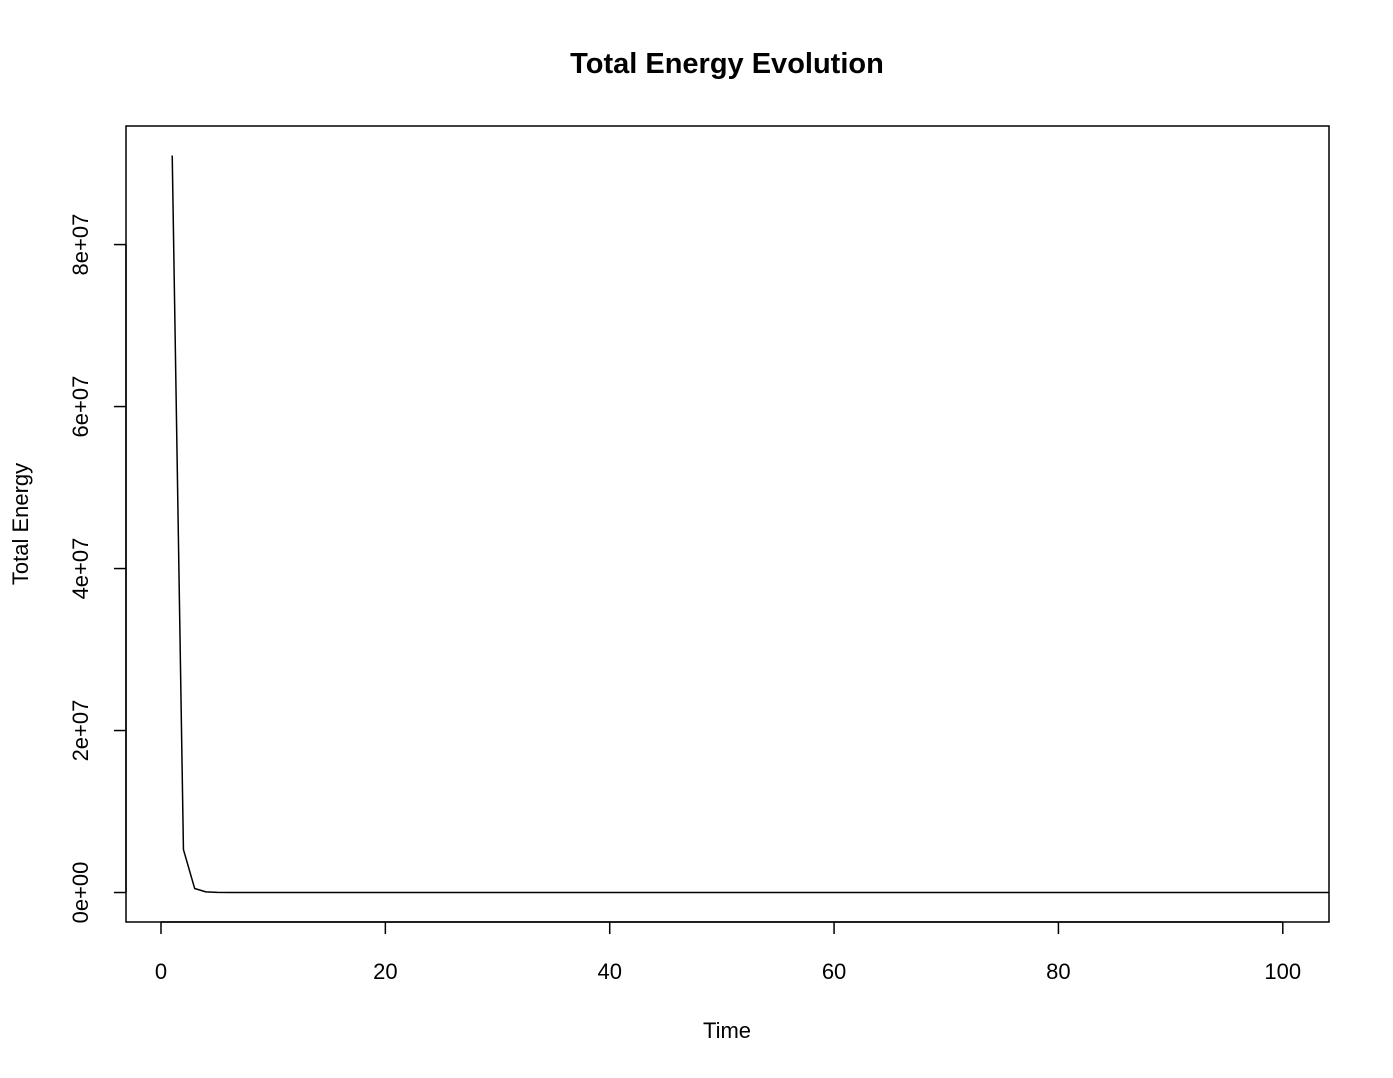  Describe the element at coordinates (80, 569) in the screenshot. I see `y-tick-label: 4e+07` at that location.